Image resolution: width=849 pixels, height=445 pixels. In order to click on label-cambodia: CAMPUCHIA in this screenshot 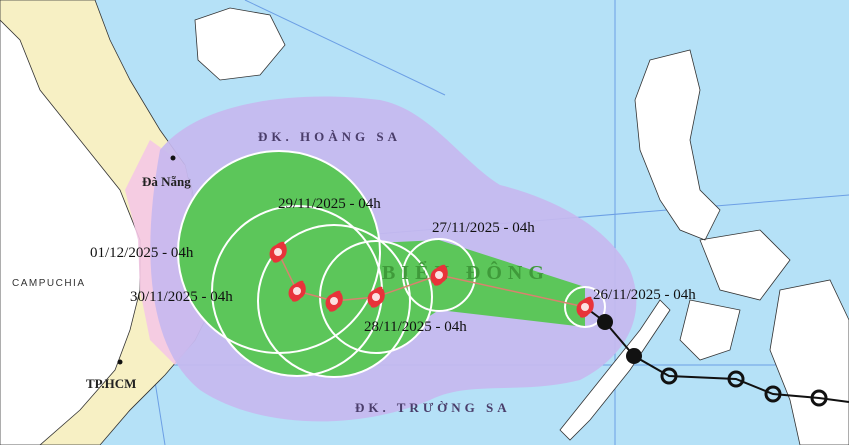, I will do `click(49, 283)`.